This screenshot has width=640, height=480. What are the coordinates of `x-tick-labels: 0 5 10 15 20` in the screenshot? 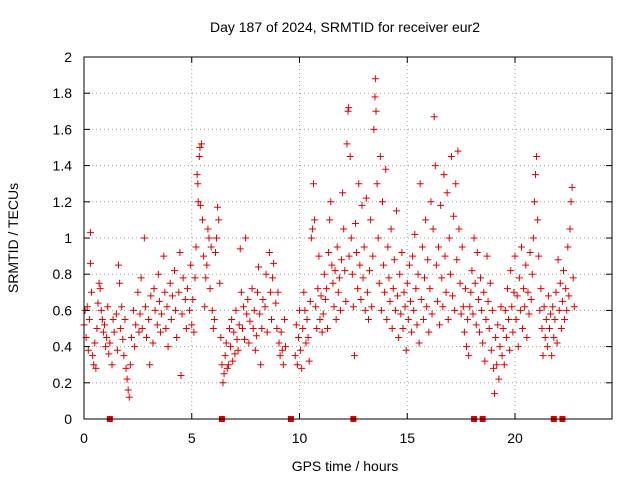 It's located at (301, 438).